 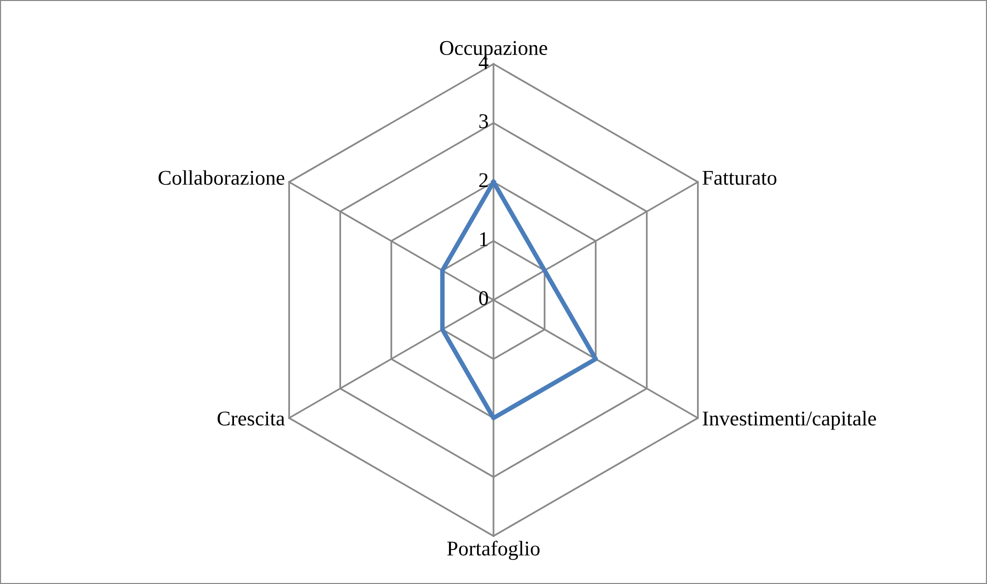 I want to click on spoke-label: Portafoglio, so click(x=493, y=550).